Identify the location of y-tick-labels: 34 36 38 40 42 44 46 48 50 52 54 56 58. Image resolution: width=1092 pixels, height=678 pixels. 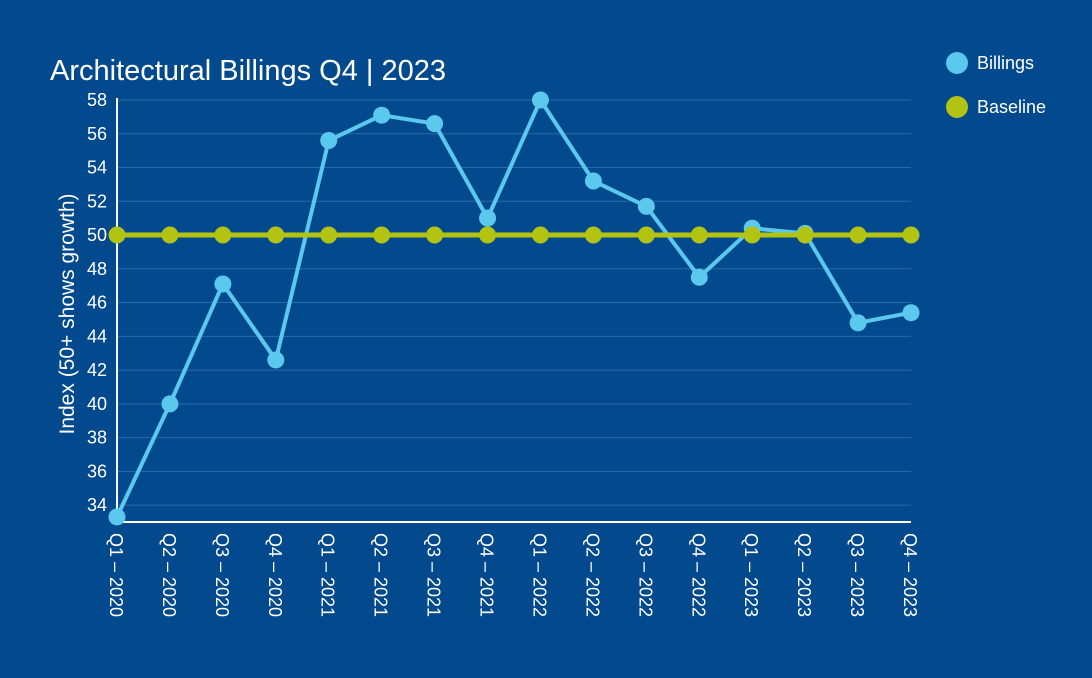
(97, 302).